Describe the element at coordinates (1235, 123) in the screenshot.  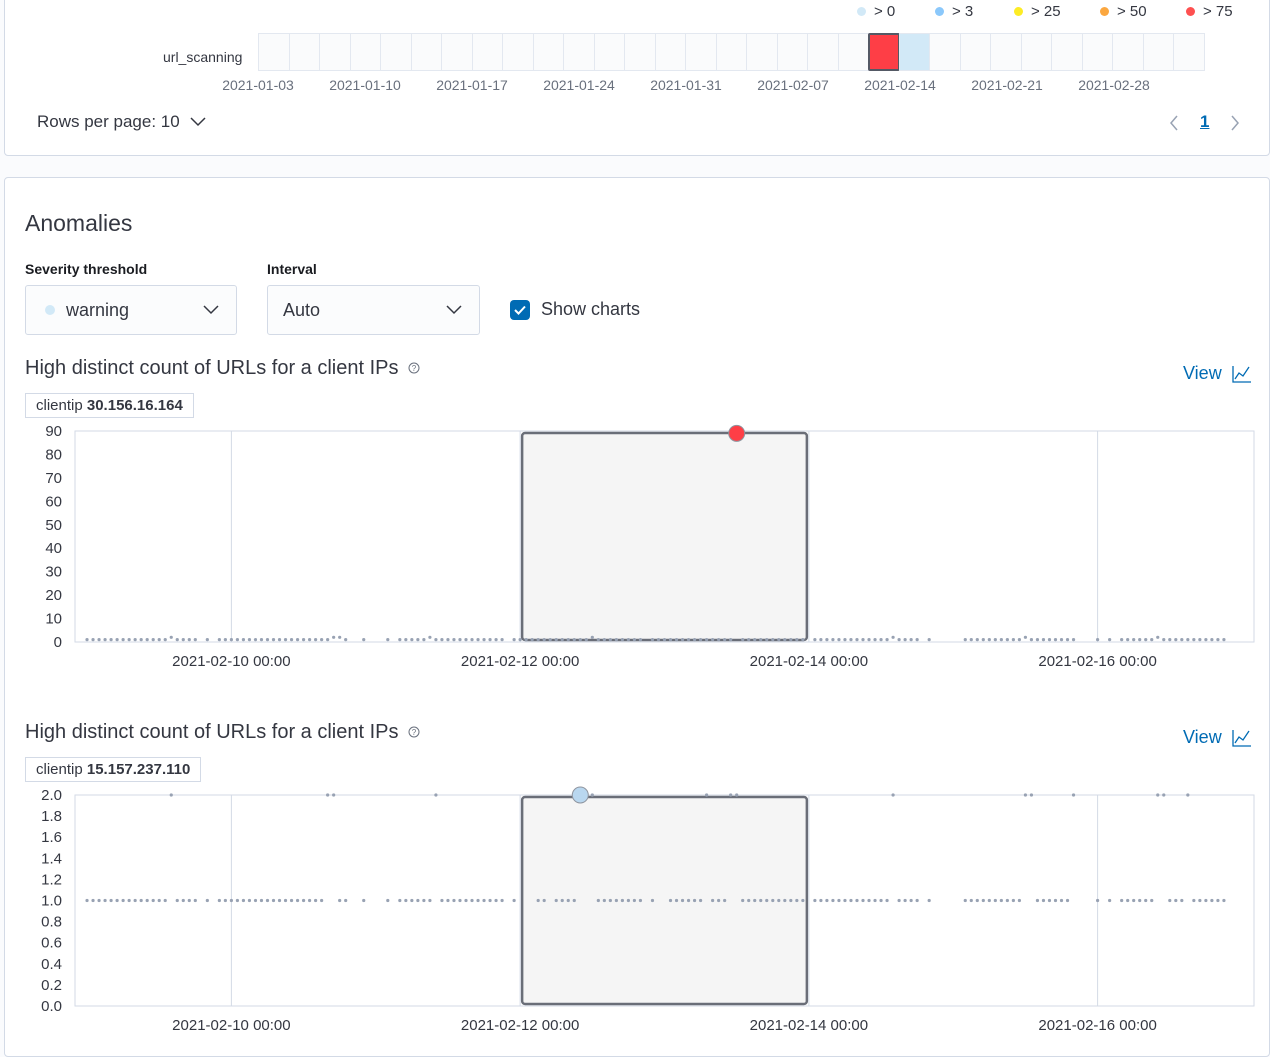
I see `next-page-icon` at that location.